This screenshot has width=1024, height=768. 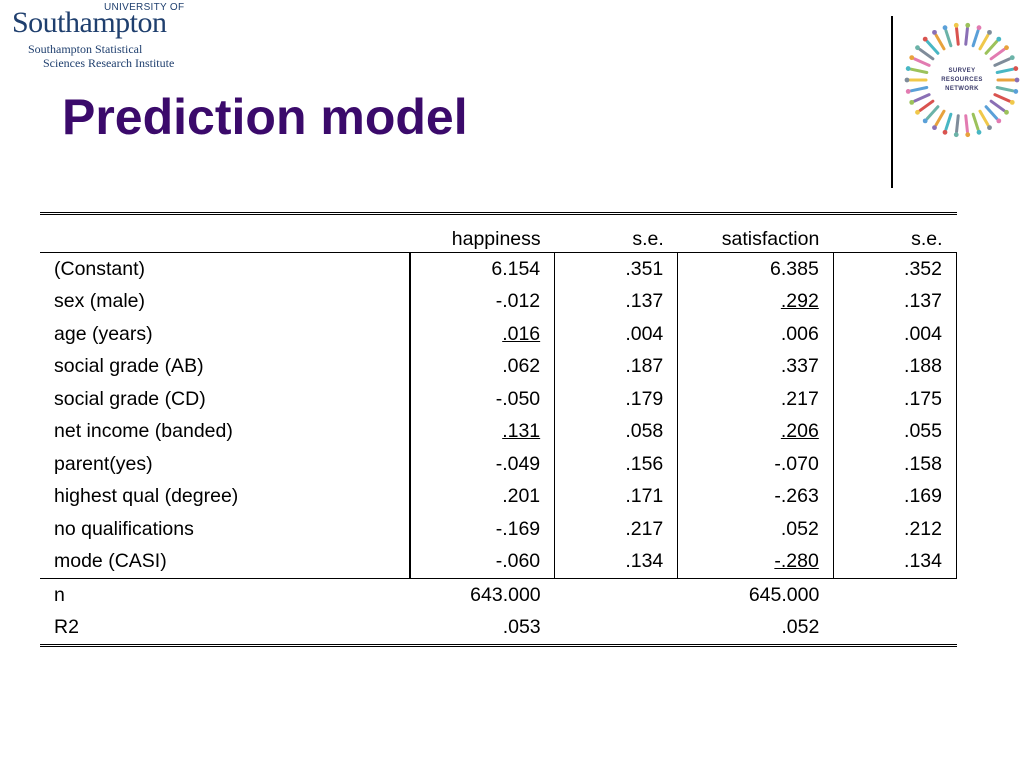 What do you see at coordinates (225, 562) in the screenshot?
I see `row-label: mode (CASI)` at bounding box center [225, 562].